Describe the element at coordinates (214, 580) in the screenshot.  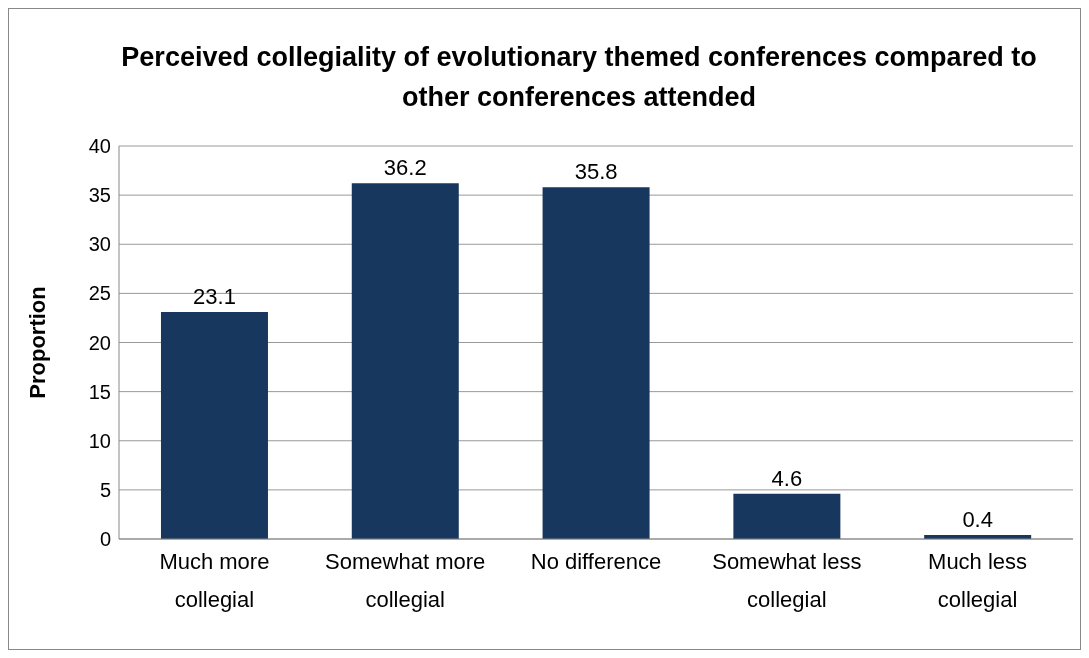
I see `x-tick-label: Much more collegial` at that location.